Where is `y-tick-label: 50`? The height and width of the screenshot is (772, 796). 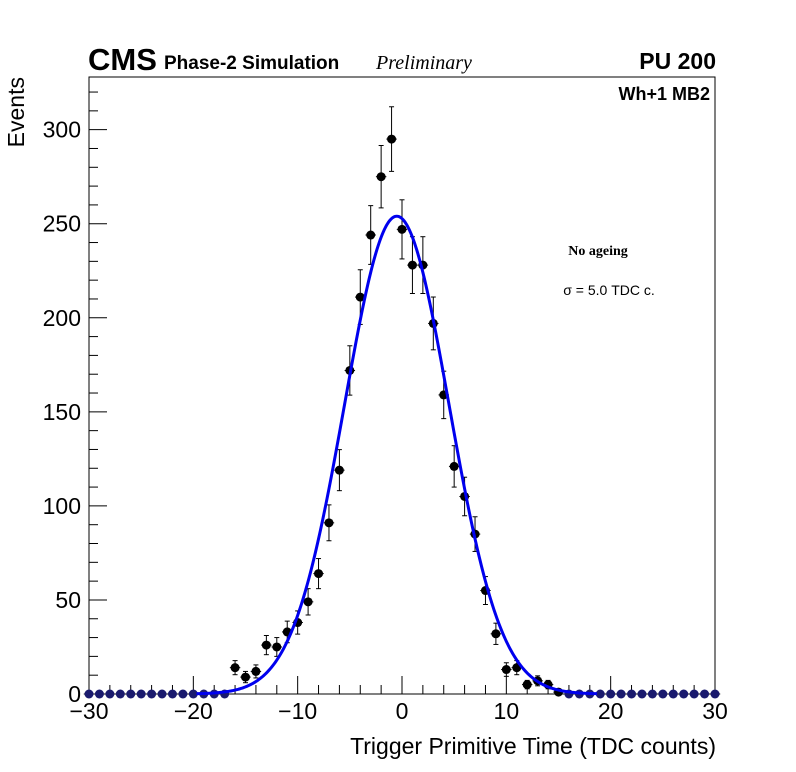
y-tick-label: 50 is located at coordinates (68, 600).